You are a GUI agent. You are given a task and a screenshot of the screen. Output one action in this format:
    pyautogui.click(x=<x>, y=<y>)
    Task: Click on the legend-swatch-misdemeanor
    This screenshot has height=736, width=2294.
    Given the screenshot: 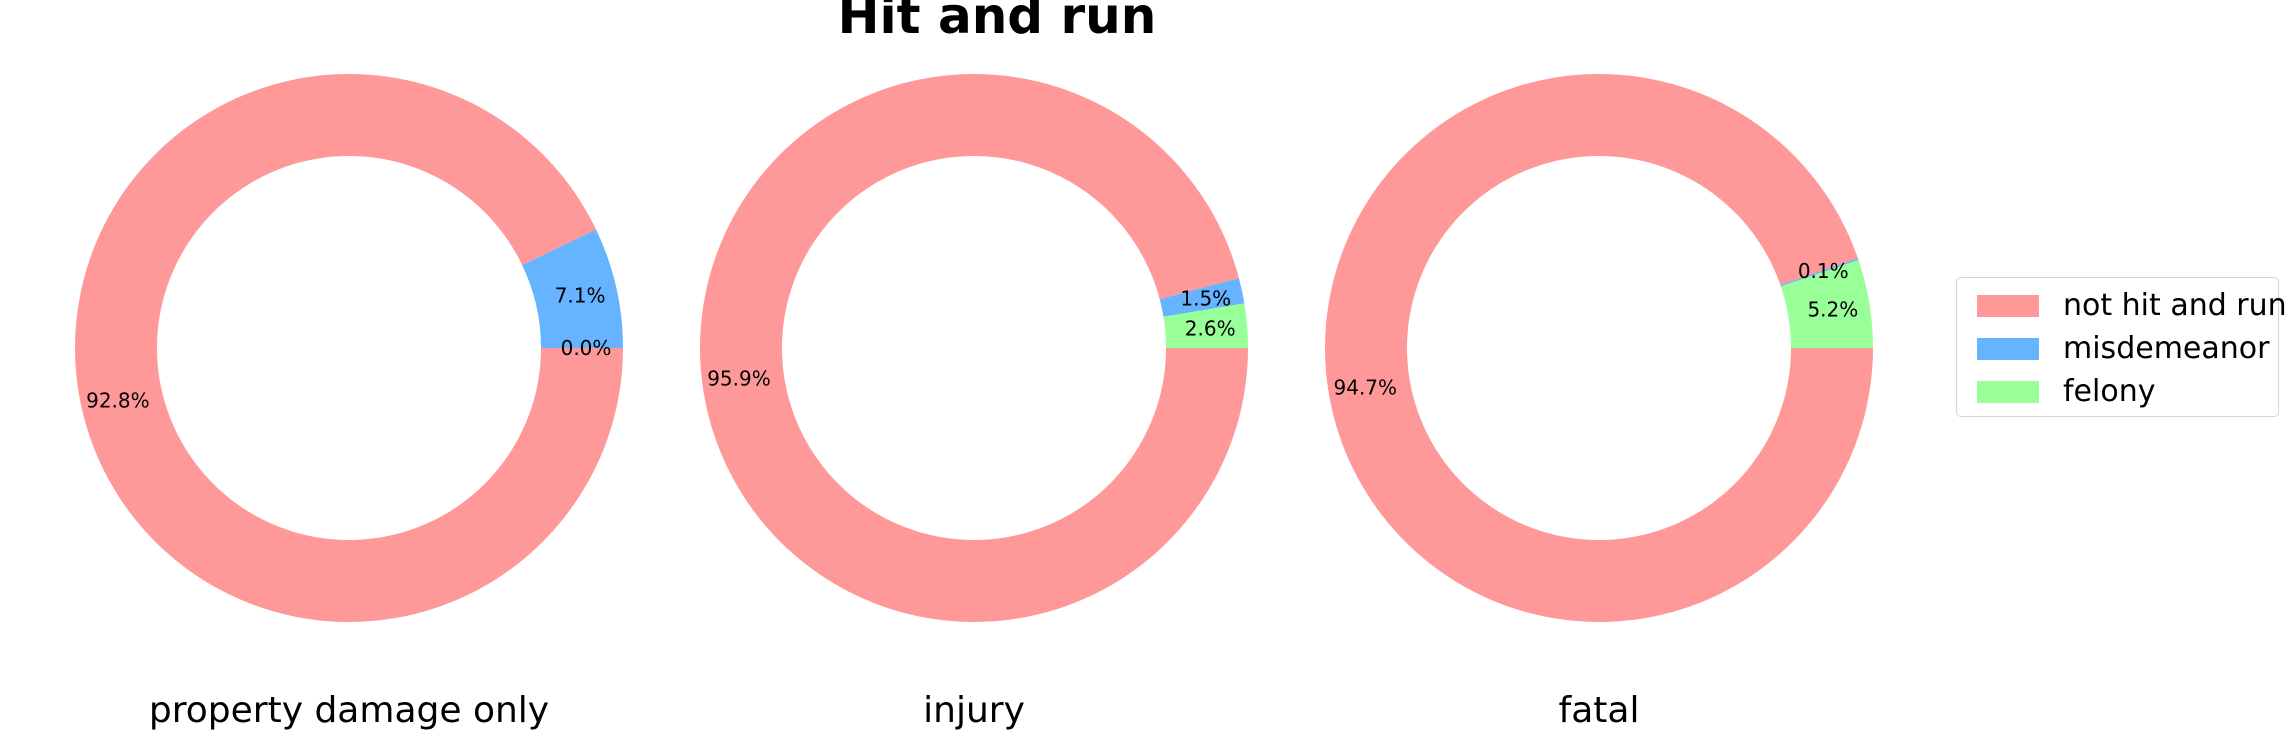 What is the action you would take?
    pyautogui.click(x=2008, y=348)
    